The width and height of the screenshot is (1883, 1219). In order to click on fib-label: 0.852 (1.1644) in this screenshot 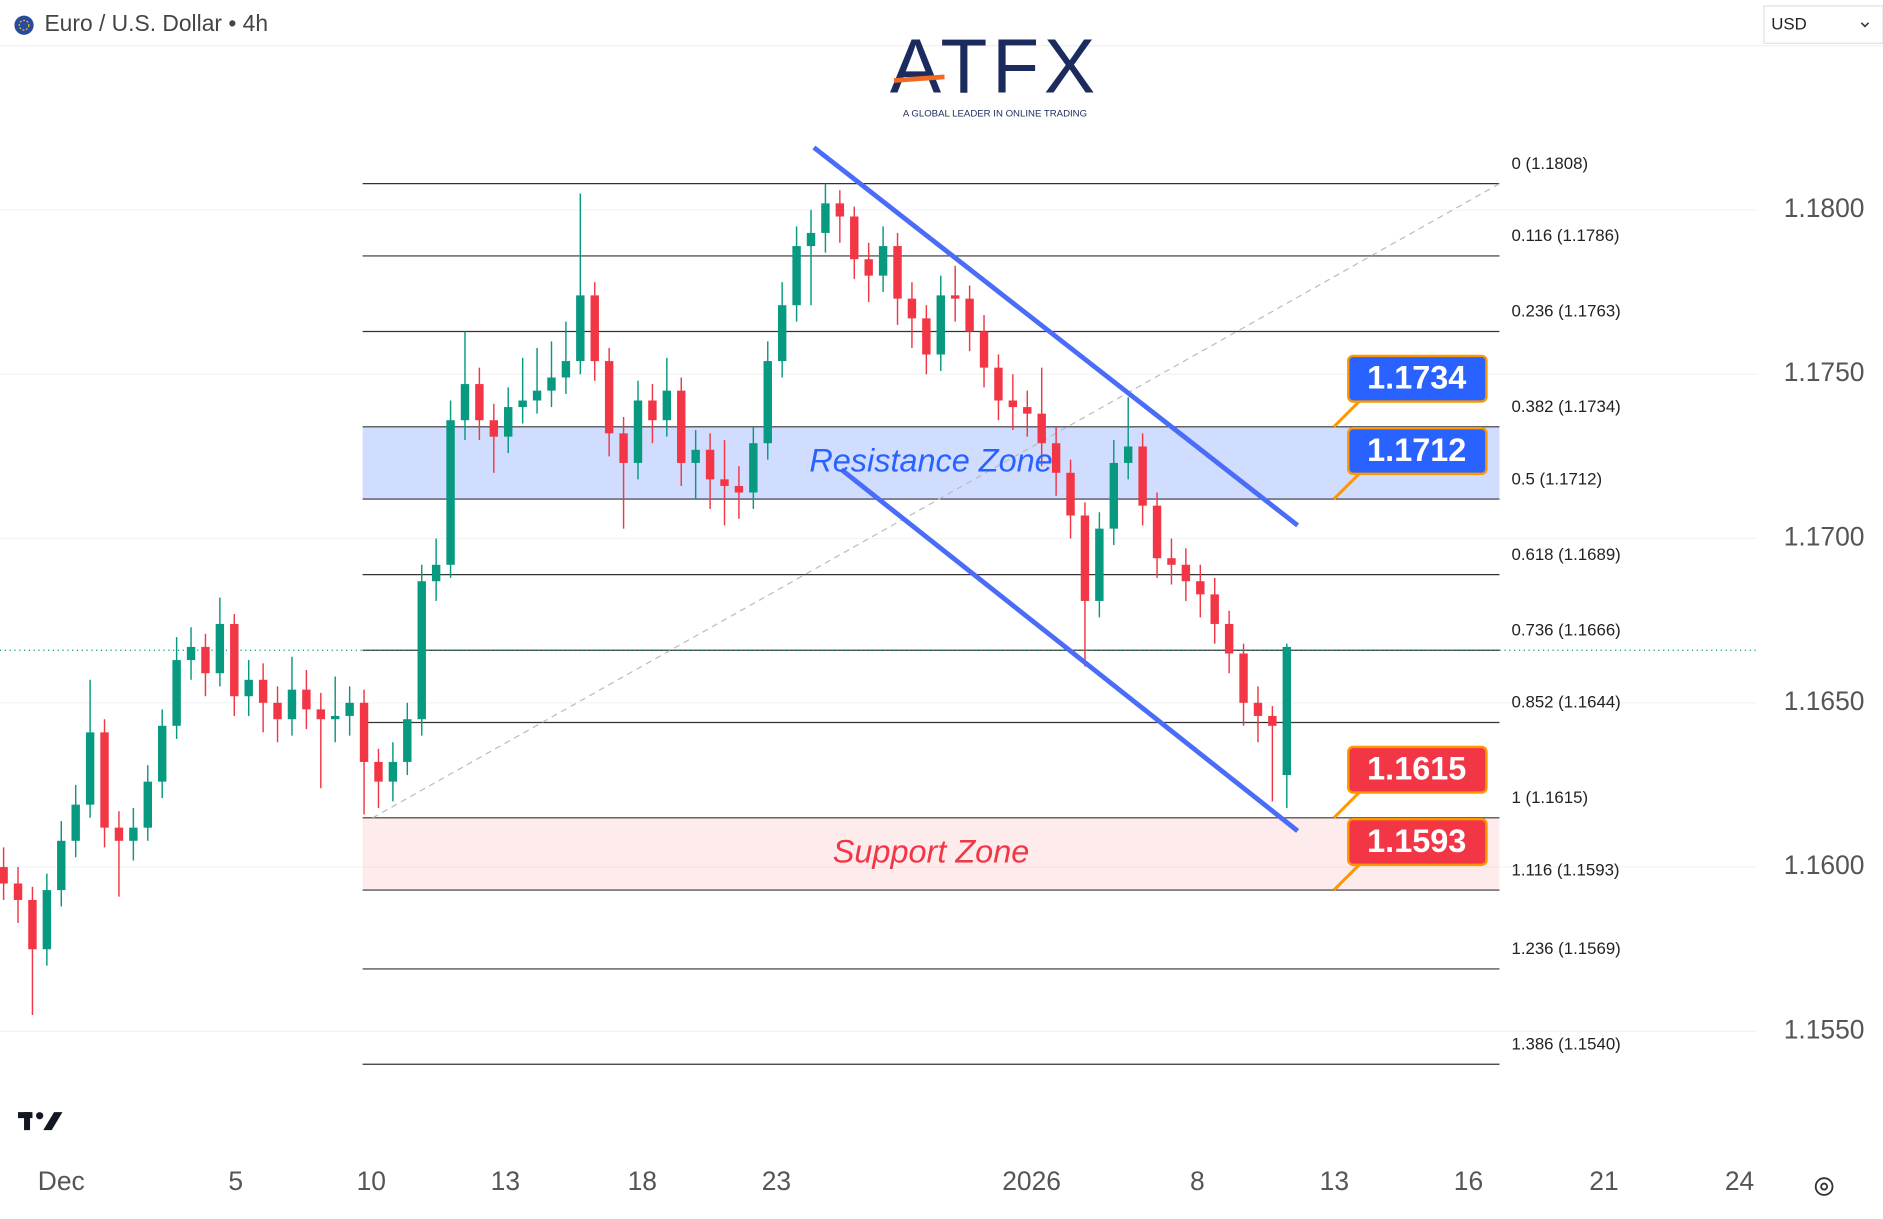, I will do `click(1565, 702)`.